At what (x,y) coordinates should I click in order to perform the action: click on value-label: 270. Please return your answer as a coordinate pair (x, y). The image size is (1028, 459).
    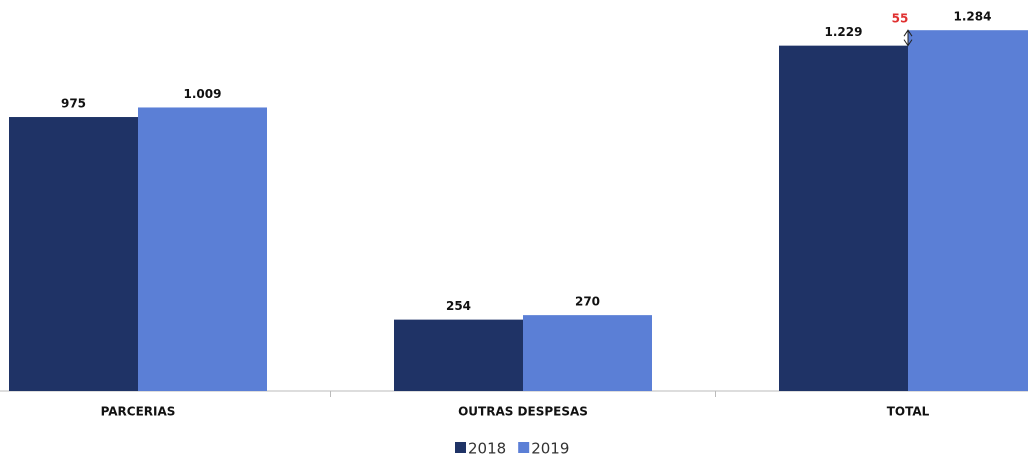
    Looking at the image, I should click on (587, 302).